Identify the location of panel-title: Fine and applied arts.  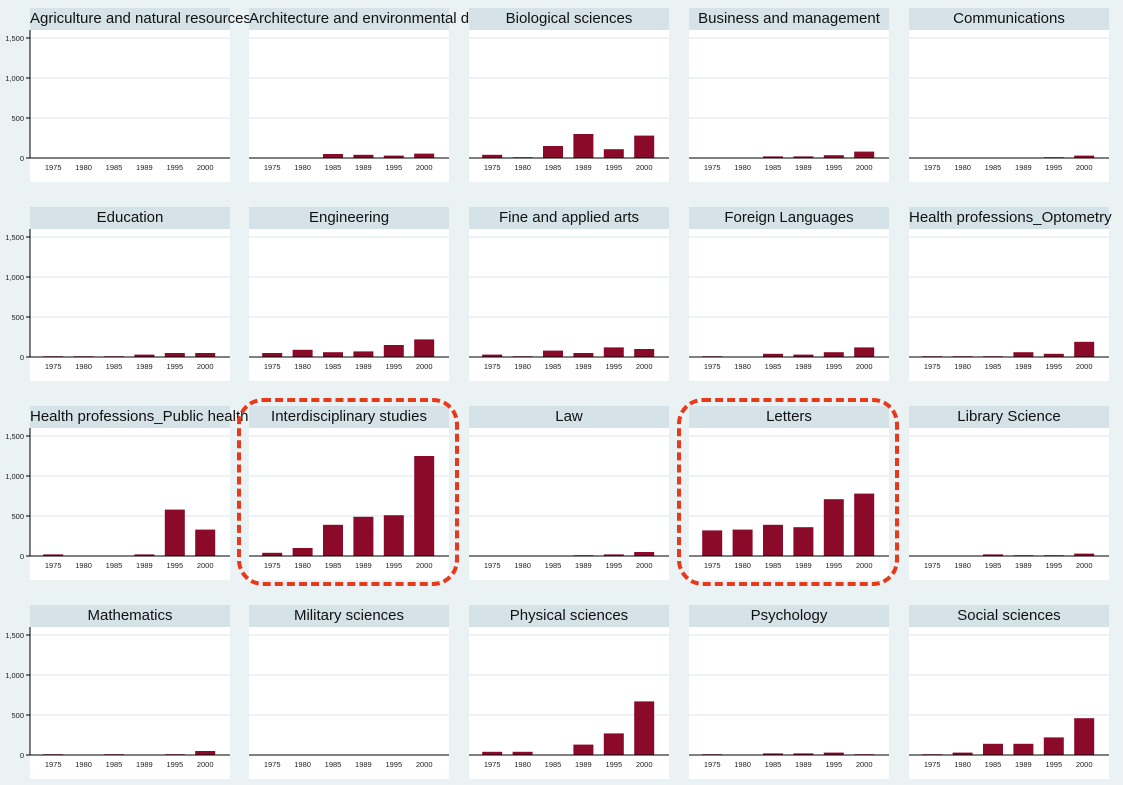
(569, 218).